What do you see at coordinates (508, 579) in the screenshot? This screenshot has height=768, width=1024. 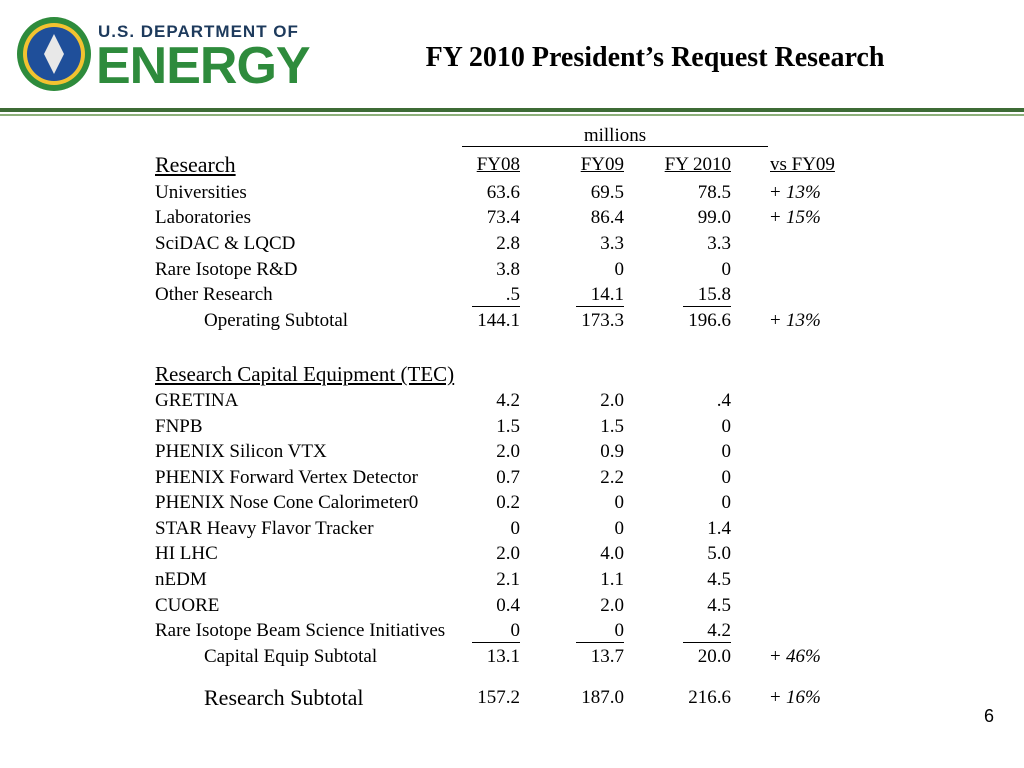 I see `cell-value: 2.1` at bounding box center [508, 579].